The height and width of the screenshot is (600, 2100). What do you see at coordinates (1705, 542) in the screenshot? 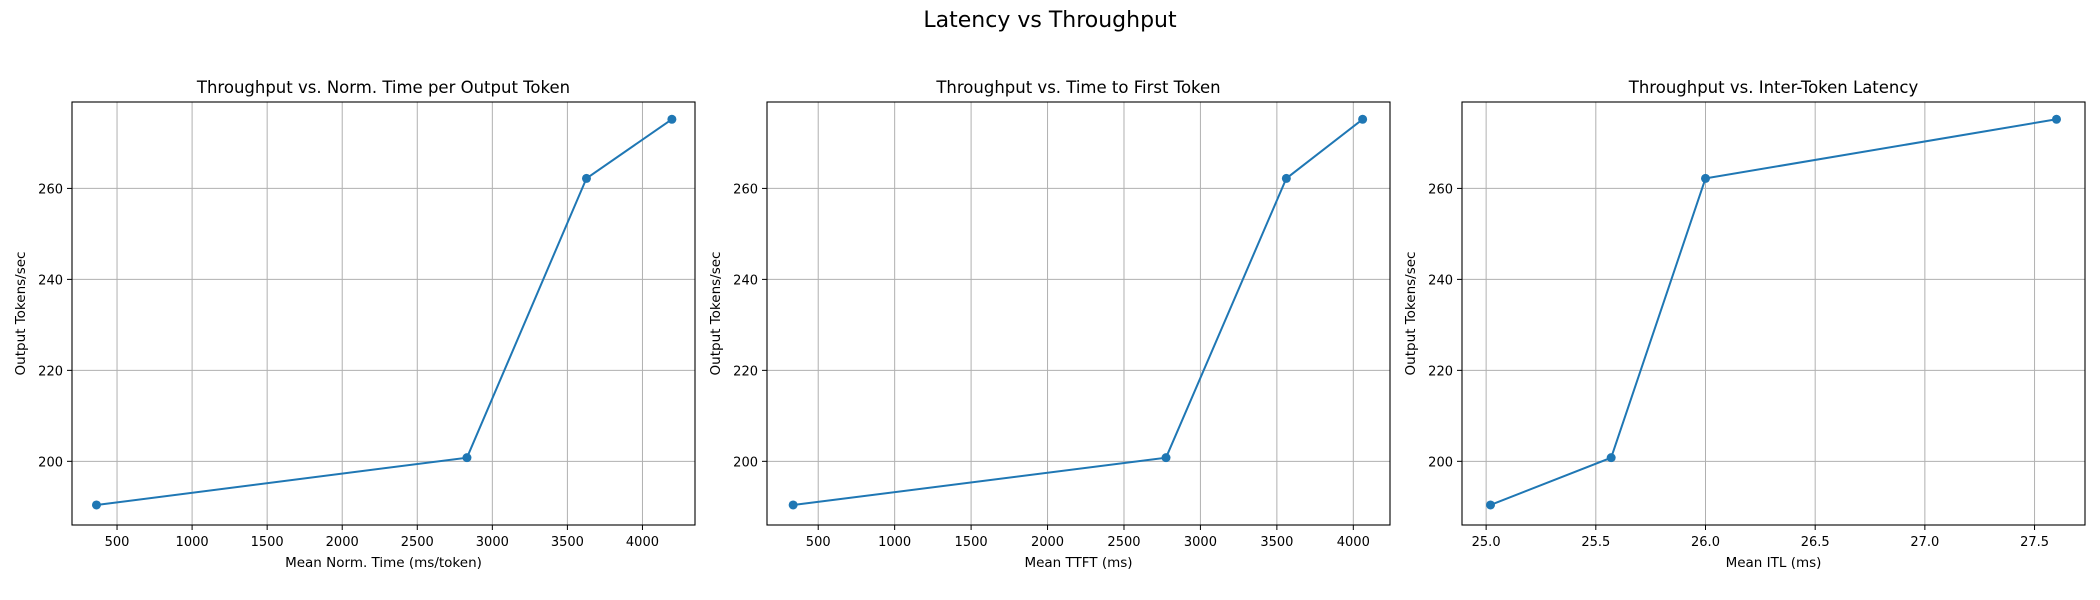
I see `x-tick-label: 26.0` at bounding box center [1705, 542].